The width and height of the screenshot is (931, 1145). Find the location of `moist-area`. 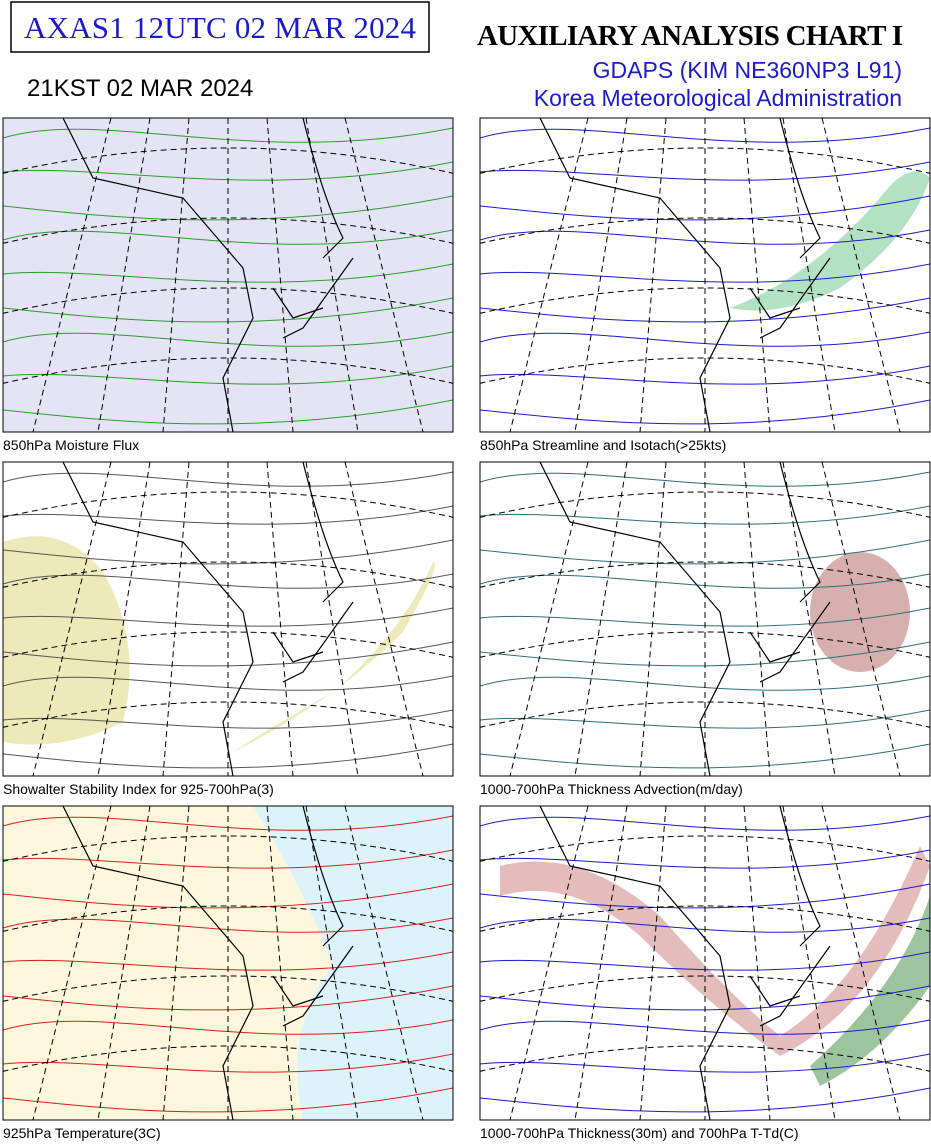

moist-area is located at coordinates (870, 991).